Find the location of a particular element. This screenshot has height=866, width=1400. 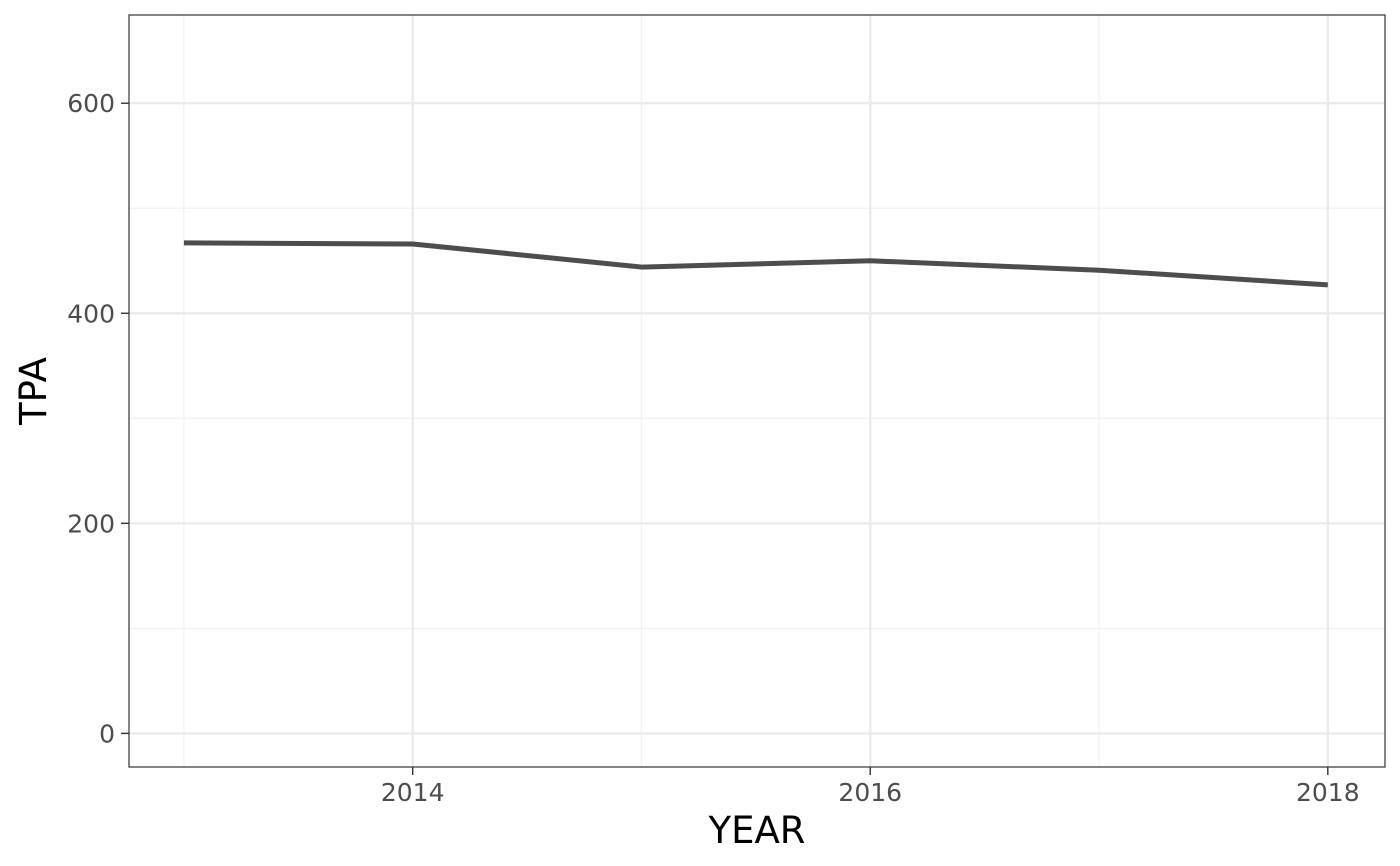

y-tick-label: 400 is located at coordinates (91, 313).